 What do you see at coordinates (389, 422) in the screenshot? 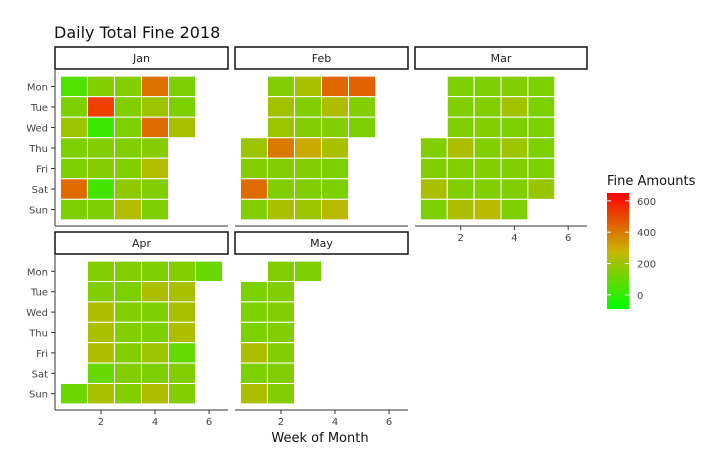
I see `x-tick-label: 6` at bounding box center [389, 422].